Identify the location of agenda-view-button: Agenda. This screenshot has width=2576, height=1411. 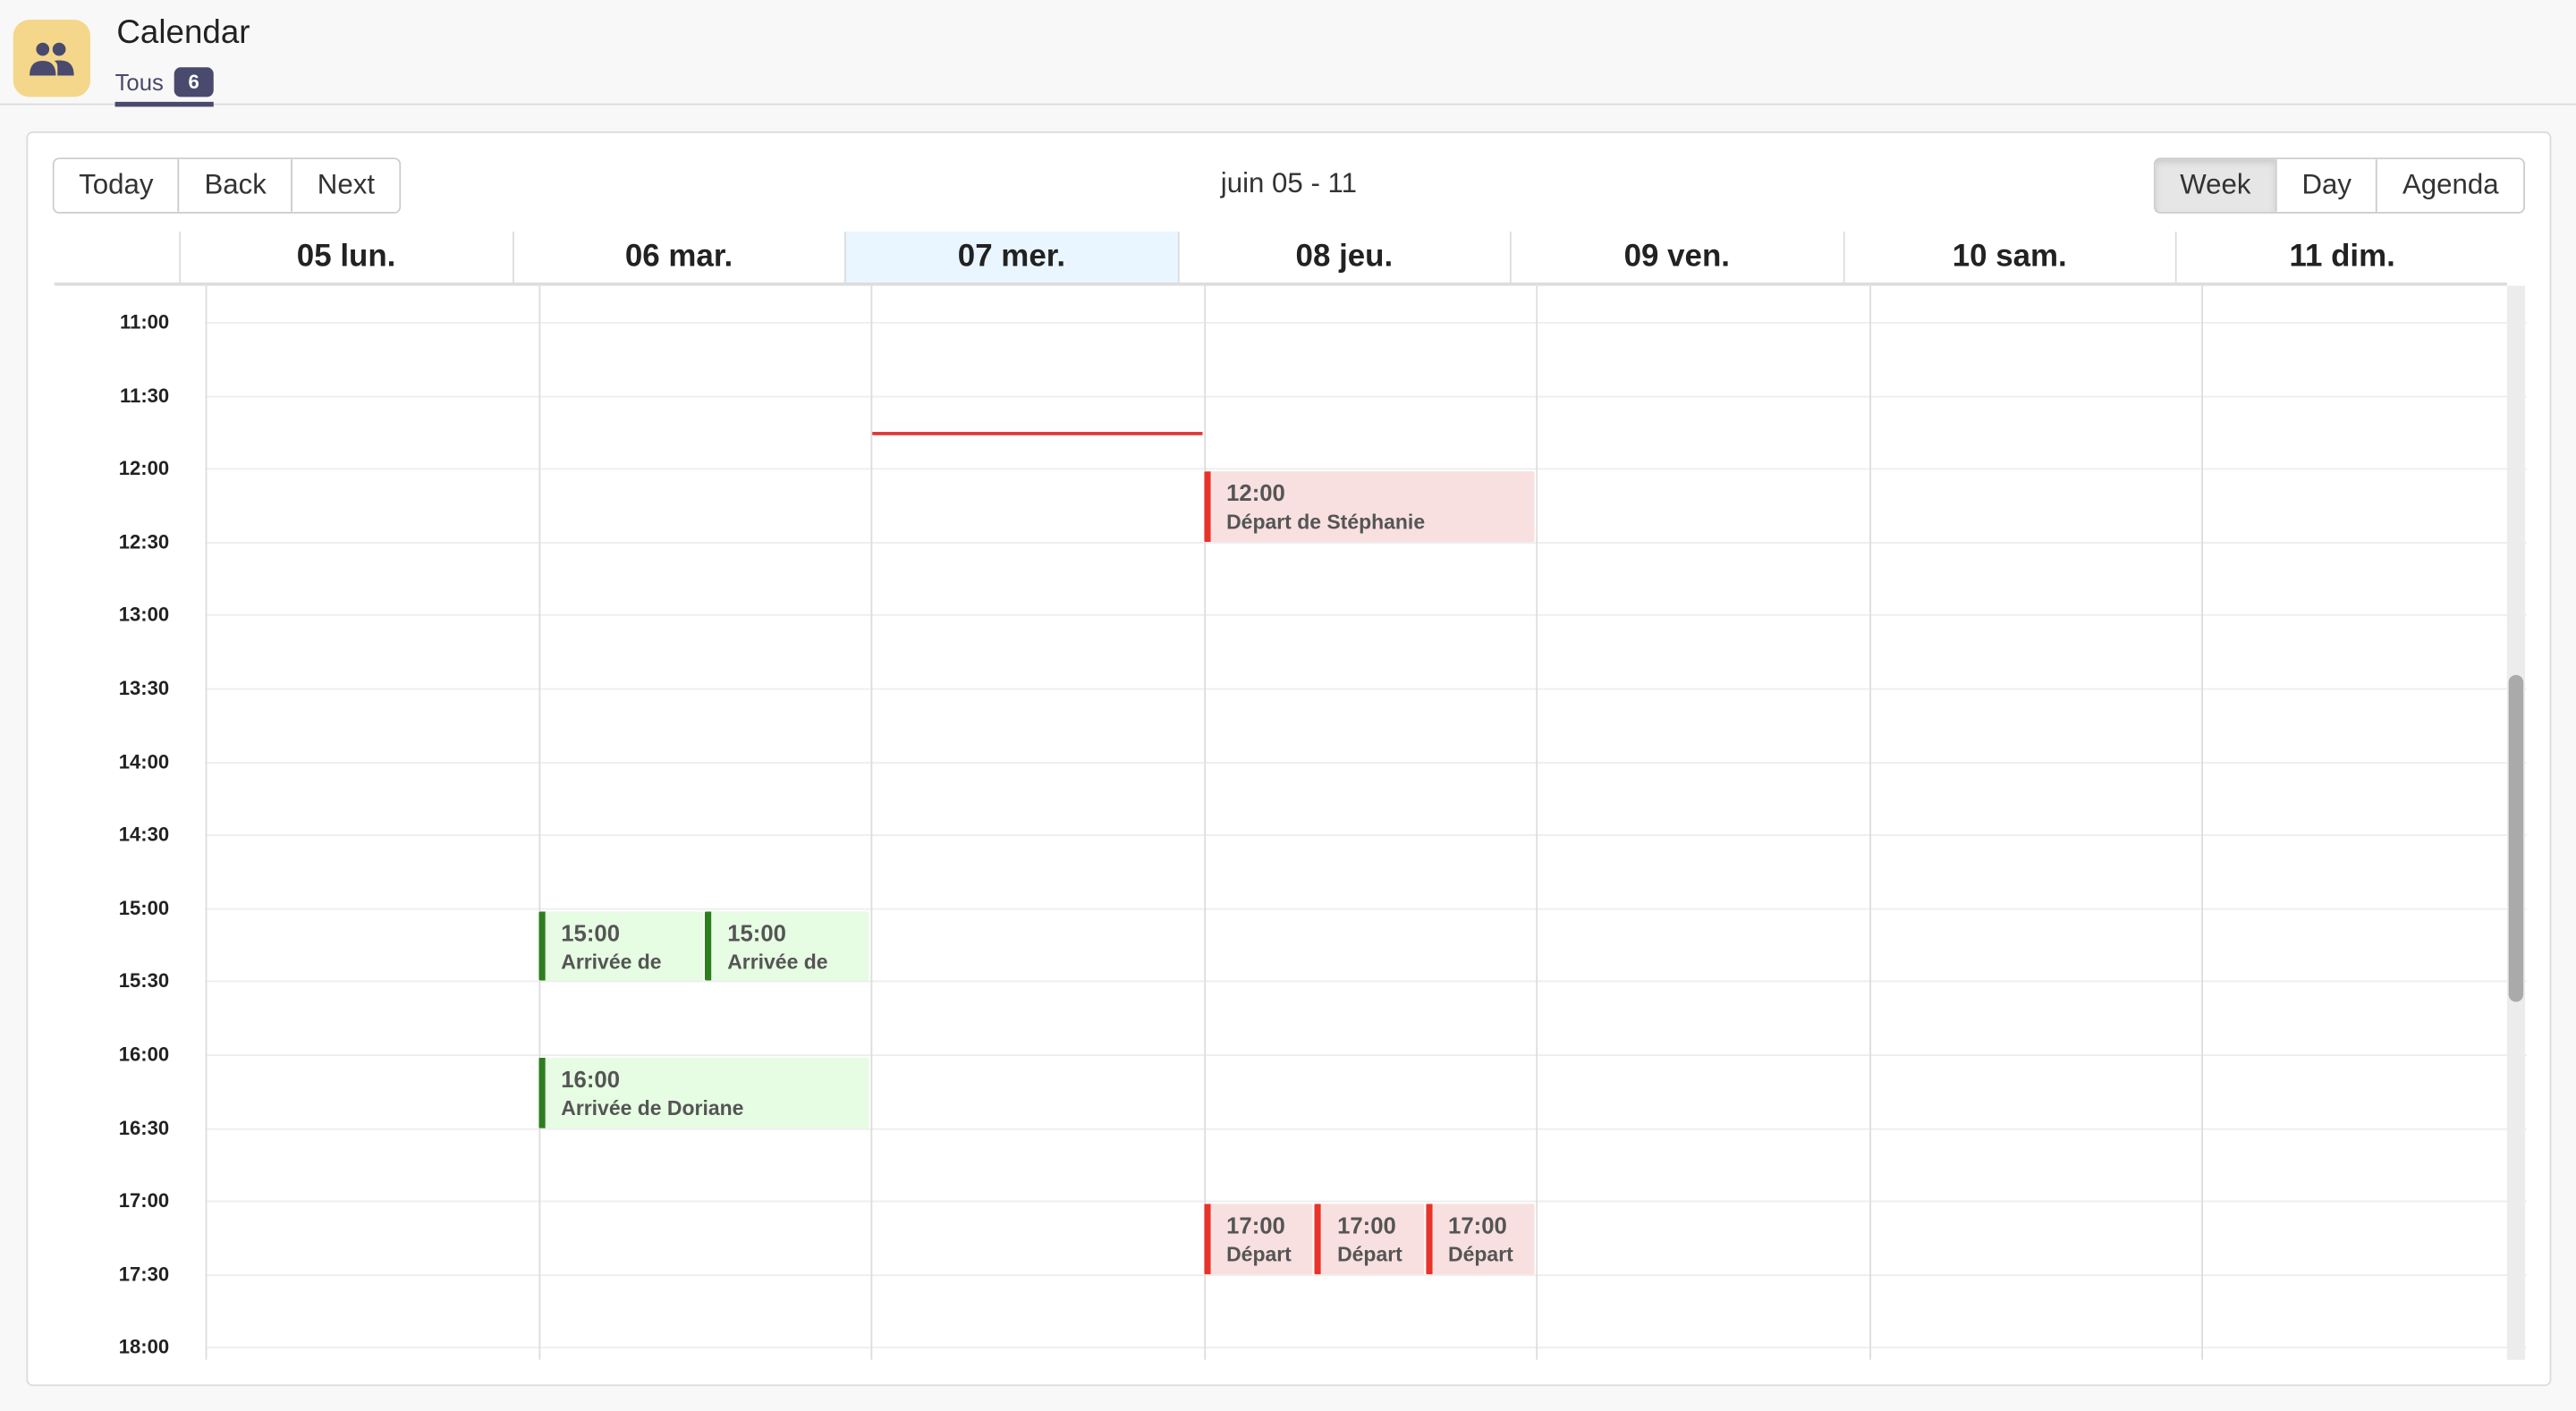
(2450, 186).